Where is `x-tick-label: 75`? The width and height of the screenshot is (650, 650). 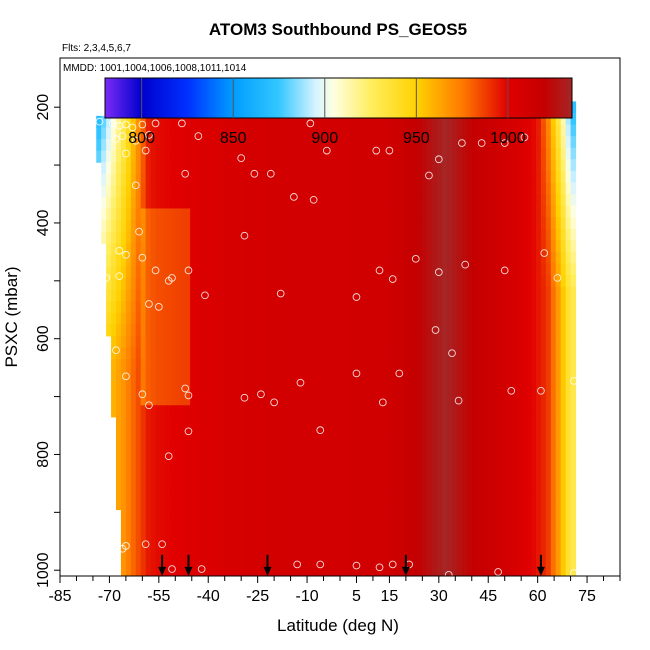 x-tick-label: 75 is located at coordinates (587, 596).